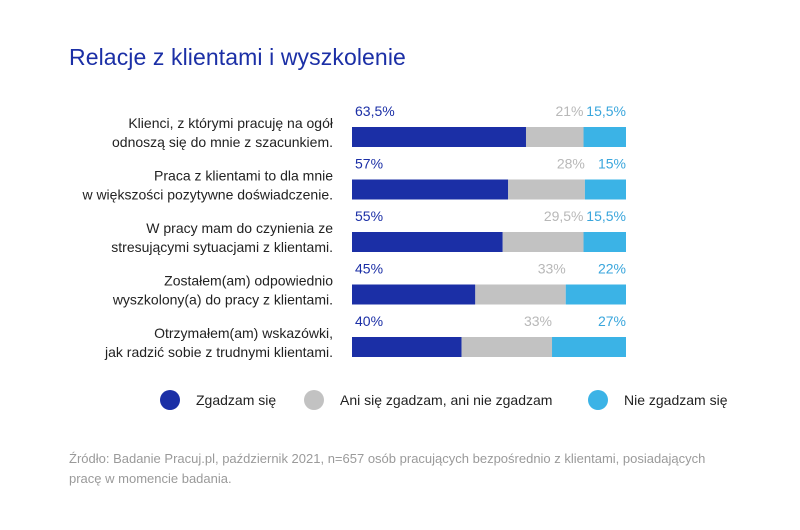  Describe the element at coordinates (446, 400) in the screenshot. I see `legend-label-neutral: Ani się zgadzam, ani nie zgadzam` at that location.